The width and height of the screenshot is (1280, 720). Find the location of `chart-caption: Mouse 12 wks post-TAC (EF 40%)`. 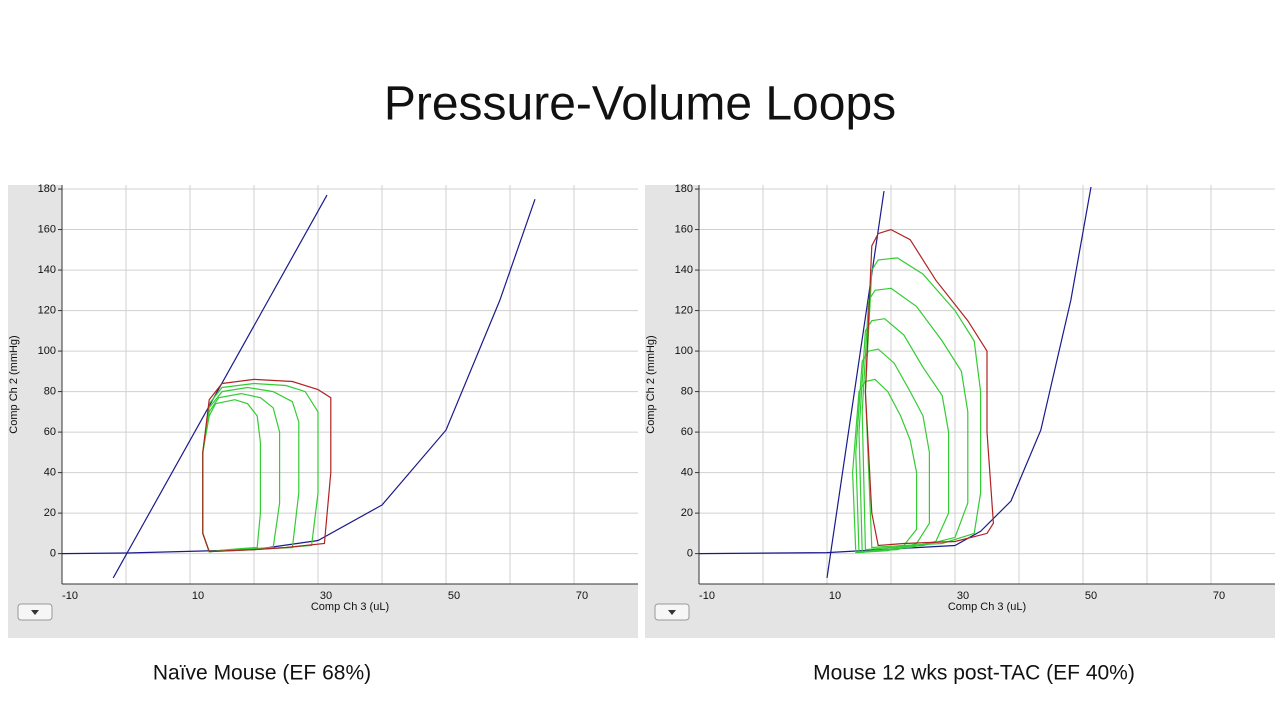

chart-caption: Mouse 12 wks post-TAC (EF 40%) is located at coordinates (974, 673).